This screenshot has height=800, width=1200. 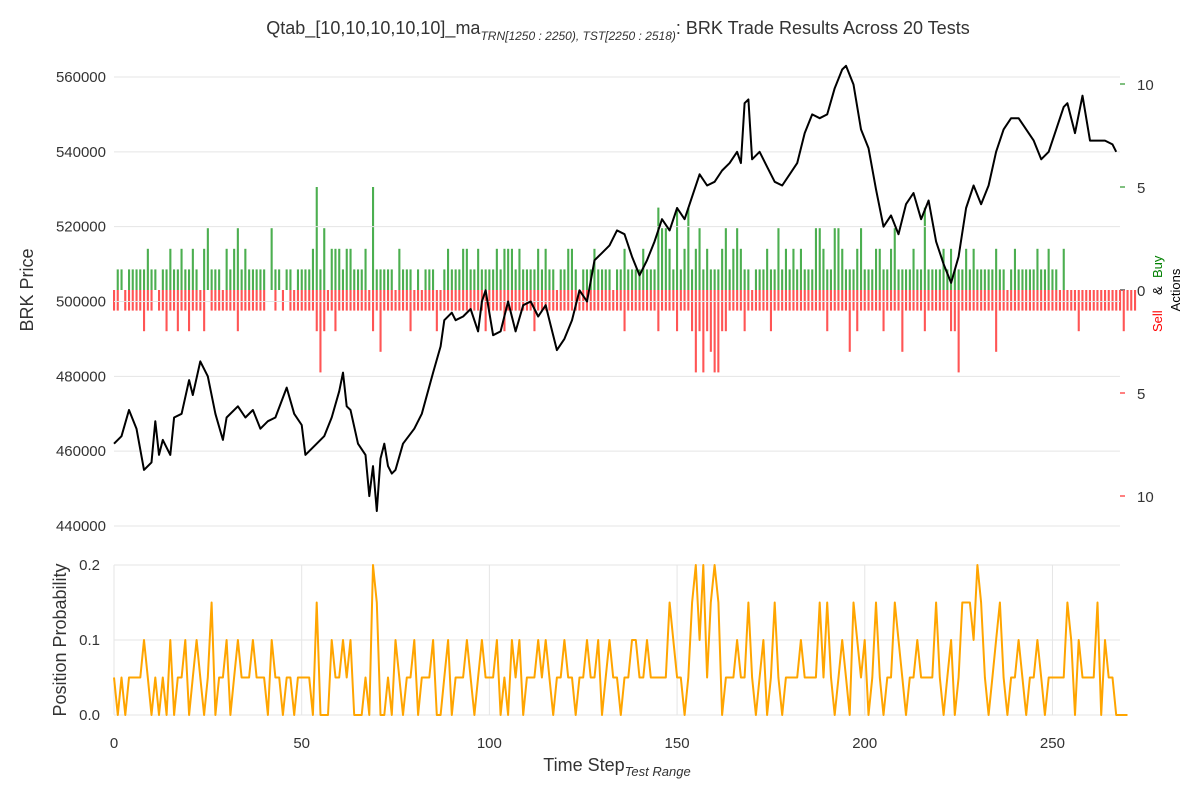 I want to click on actions-ylabel-actions: Actions, so click(x=1175, y=289).